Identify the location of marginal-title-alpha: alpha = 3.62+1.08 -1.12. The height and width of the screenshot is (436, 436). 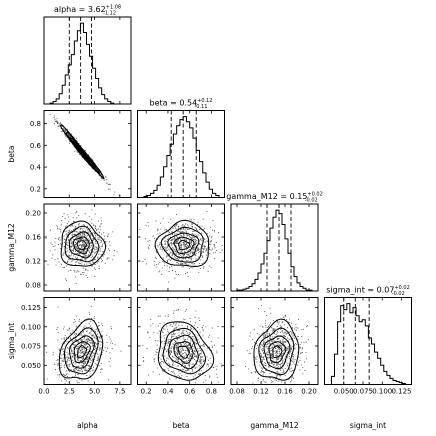
(87, 11).